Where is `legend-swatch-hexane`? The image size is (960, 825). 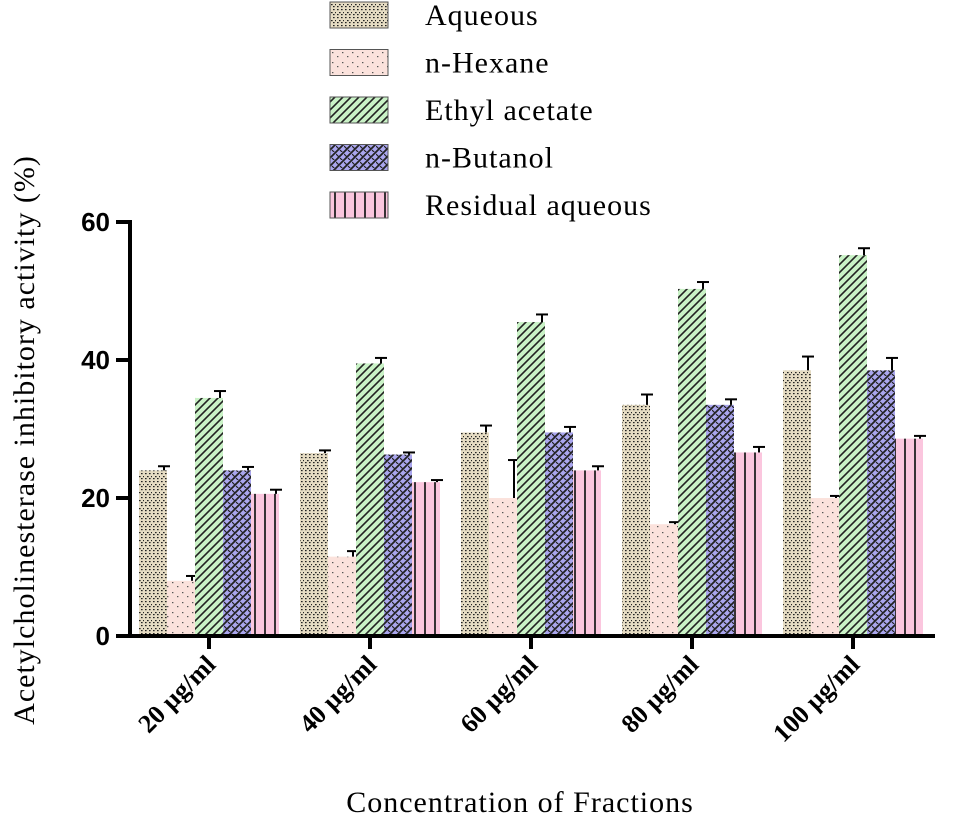 legend-swatch-hexane is located at coordinates (359, 62).